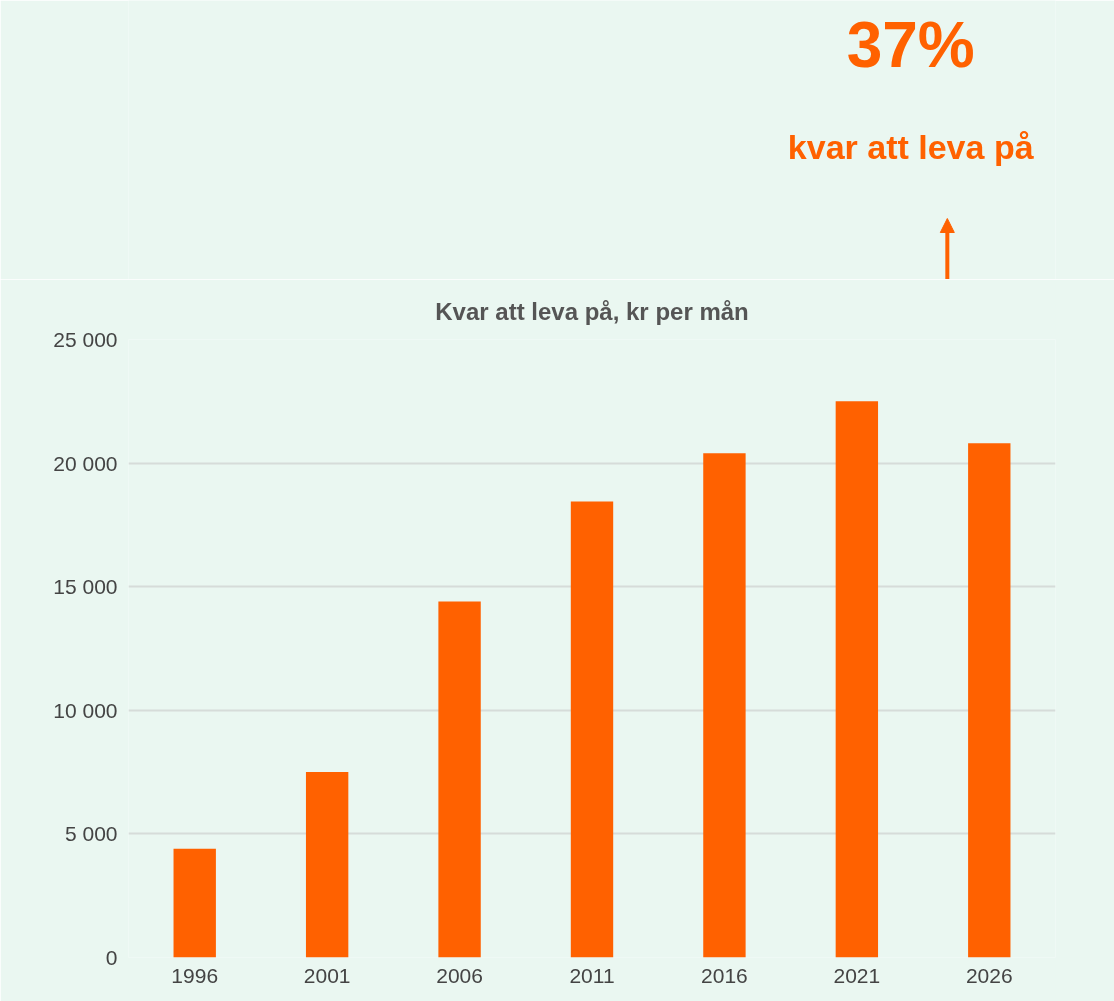 The width and height of the screenshot is (1114, 1001). What do you see at coordinates (85, 710) in the screenshot?
I see `y-tick-label: 10 000` at bounding box center [85, 710].